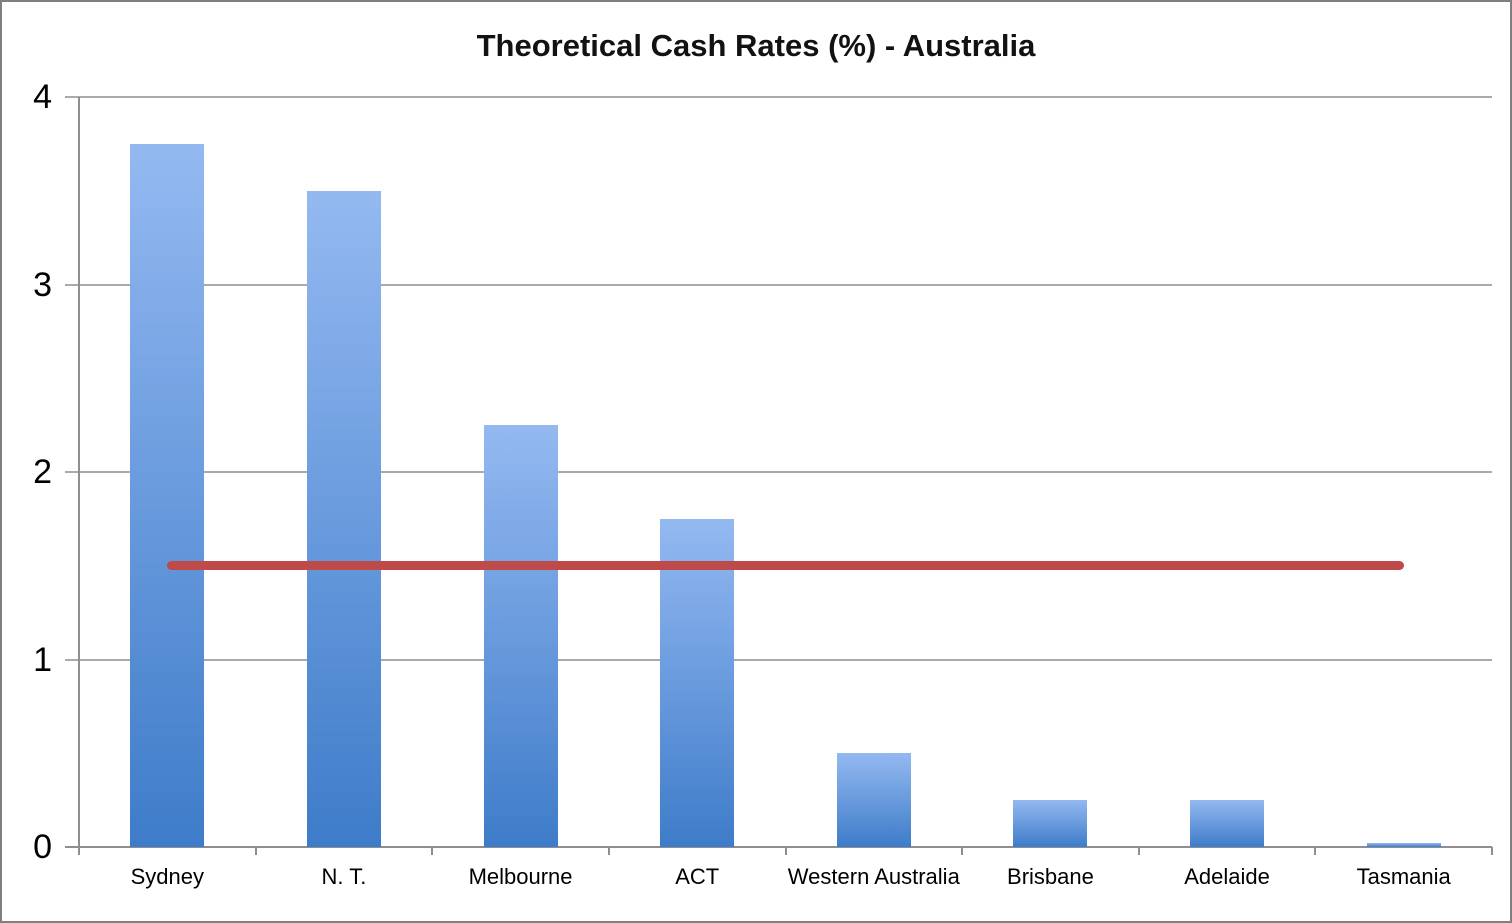 Image resolution: width=1512 pixels, height=923 pixels. Describe the element at coordinates (42, 847) in the screenshot. I see `y-axis-tick-label: 0` at that location.